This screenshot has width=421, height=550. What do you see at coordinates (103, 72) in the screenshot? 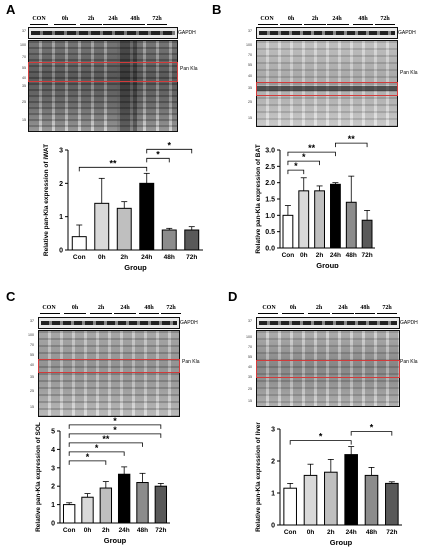
I see `highlight-box` at bounding box center [103, 72].